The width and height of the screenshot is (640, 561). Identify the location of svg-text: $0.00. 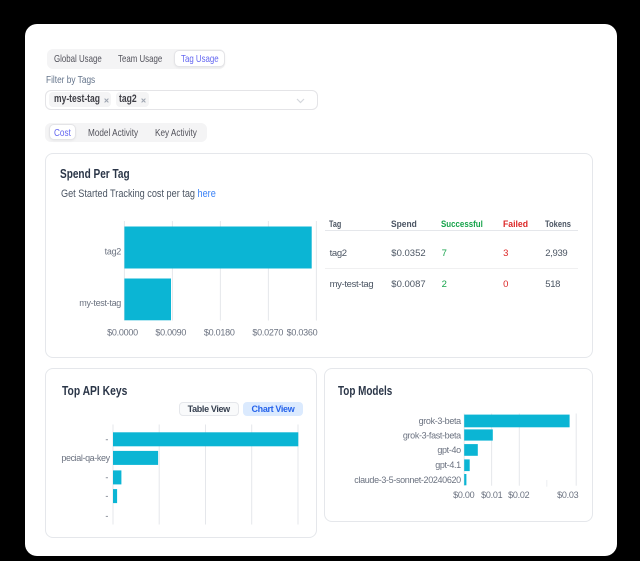
(464, 495).